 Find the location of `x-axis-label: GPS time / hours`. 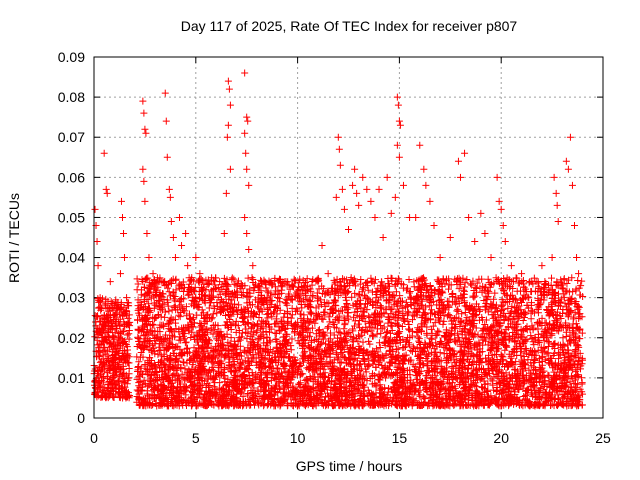

x-axis-label: GPS time / hours is located at coordinates (349, 466).